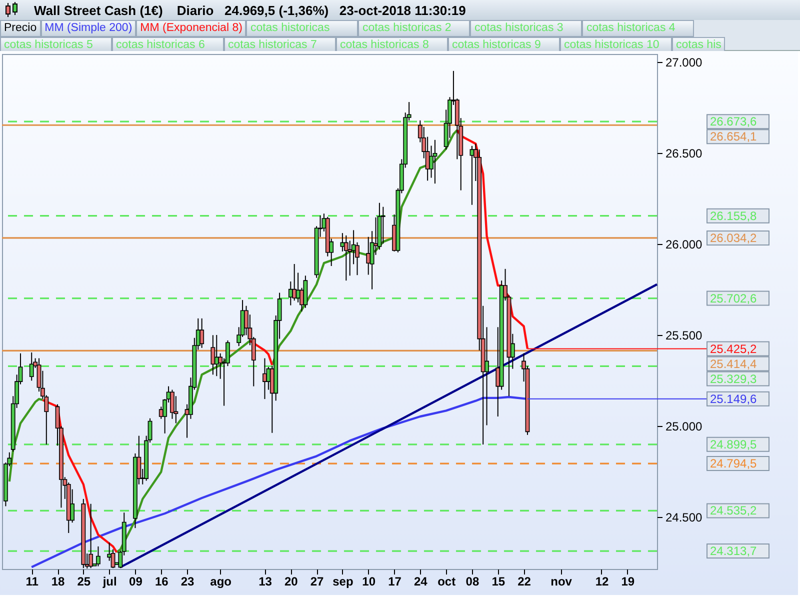 The width and height of the screenshot is (800, 600). I want to click on text: cotas his, so click(699, 45).